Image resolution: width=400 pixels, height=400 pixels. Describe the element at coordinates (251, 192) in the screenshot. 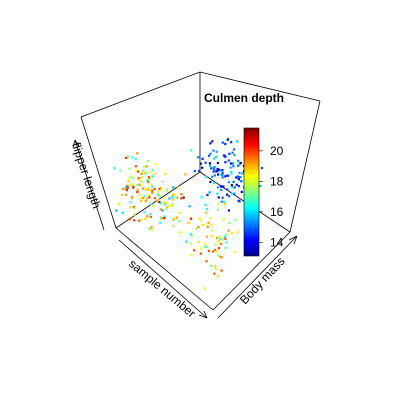

I see `colorbar-gradient` at that location.